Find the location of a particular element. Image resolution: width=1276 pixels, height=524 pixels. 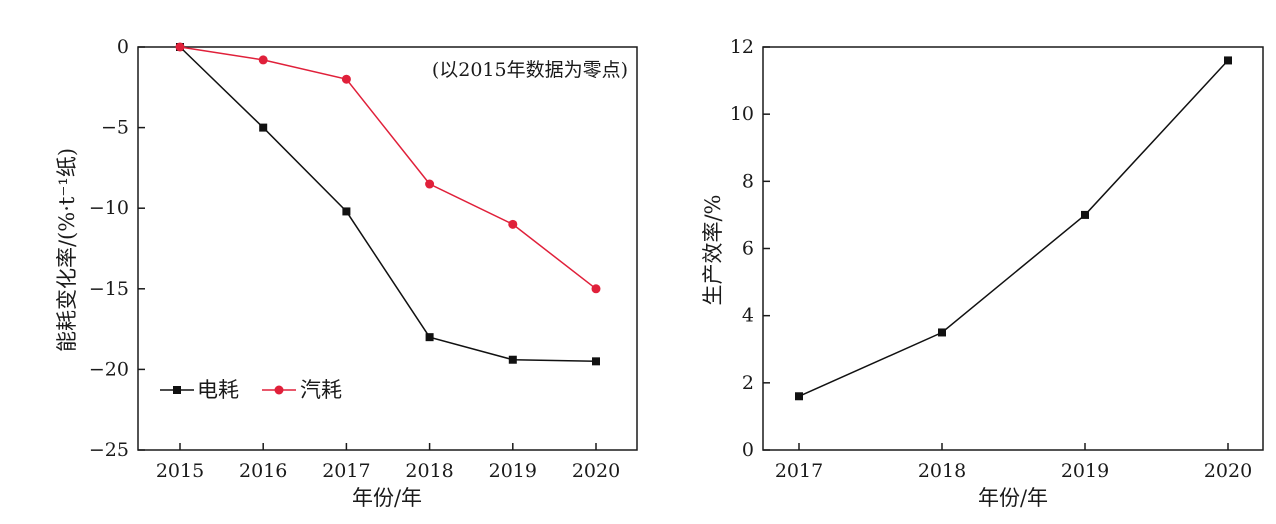

right-y-ticks: 0 2 4 6 8 10 12 is located at coordinates (750, 248).